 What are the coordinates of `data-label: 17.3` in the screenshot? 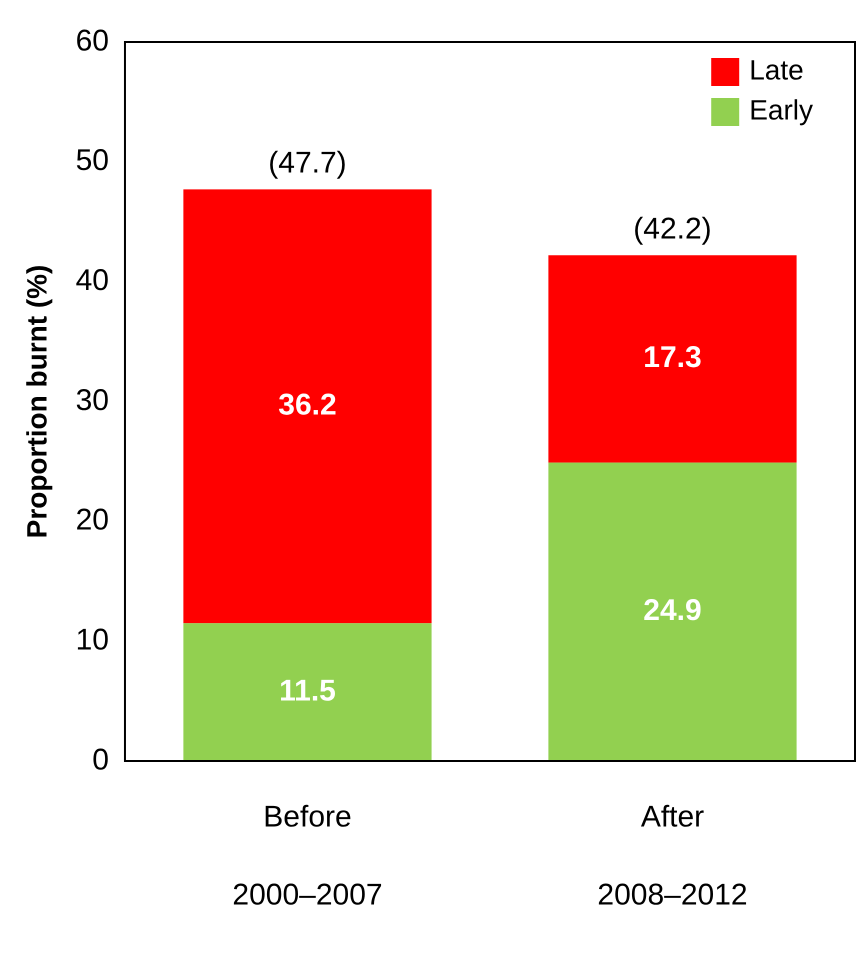 It's located at (672, 357).